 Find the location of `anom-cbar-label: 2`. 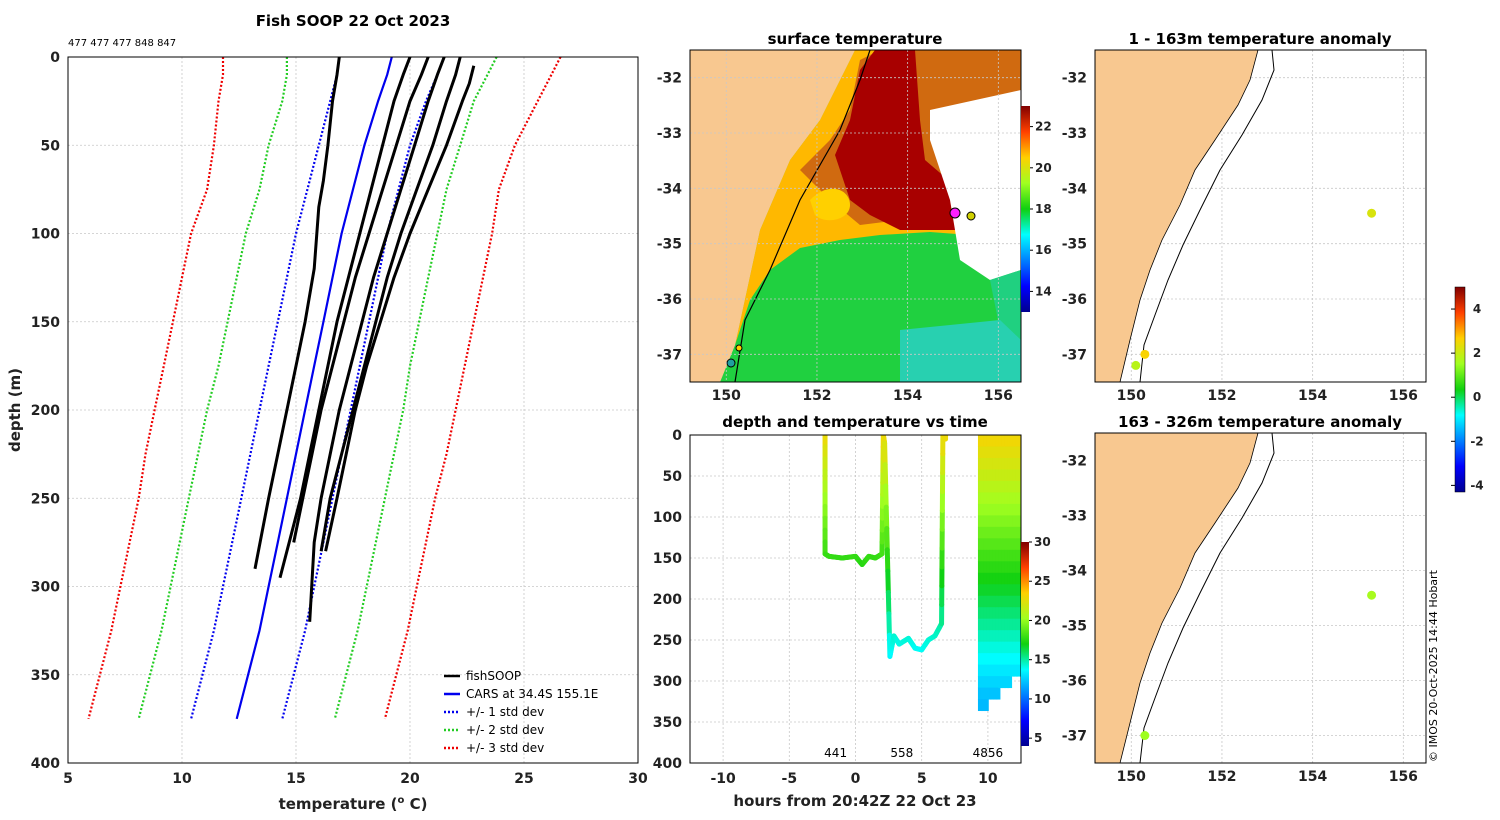

anom-cbar-label: 2 is located at coordinates (1477, 353).